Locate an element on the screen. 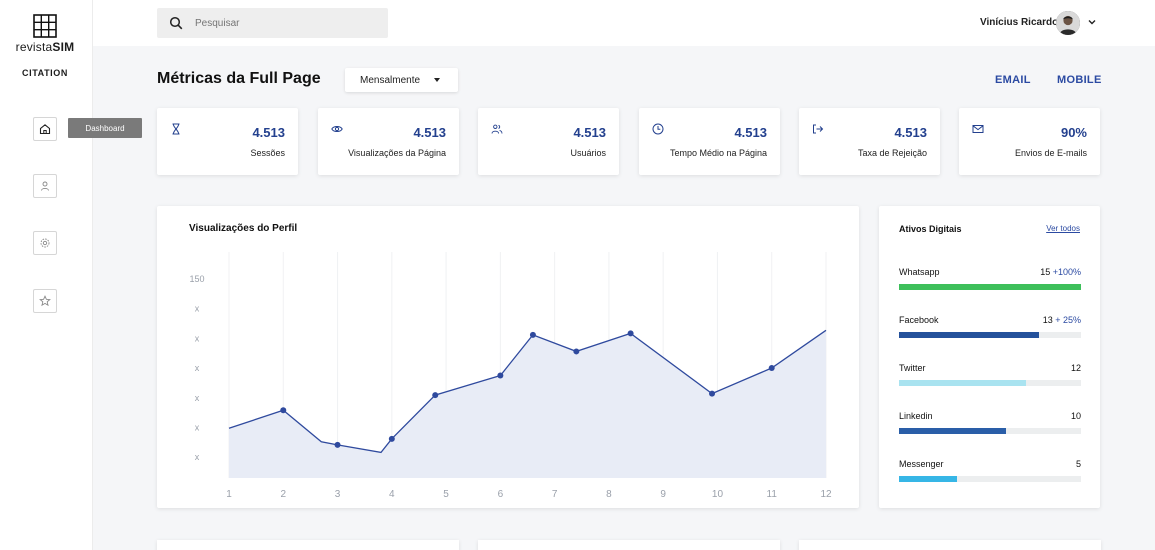 This screenshot has width=1155, height=550. logo-grid-icon is located at coordinates (45, 26).